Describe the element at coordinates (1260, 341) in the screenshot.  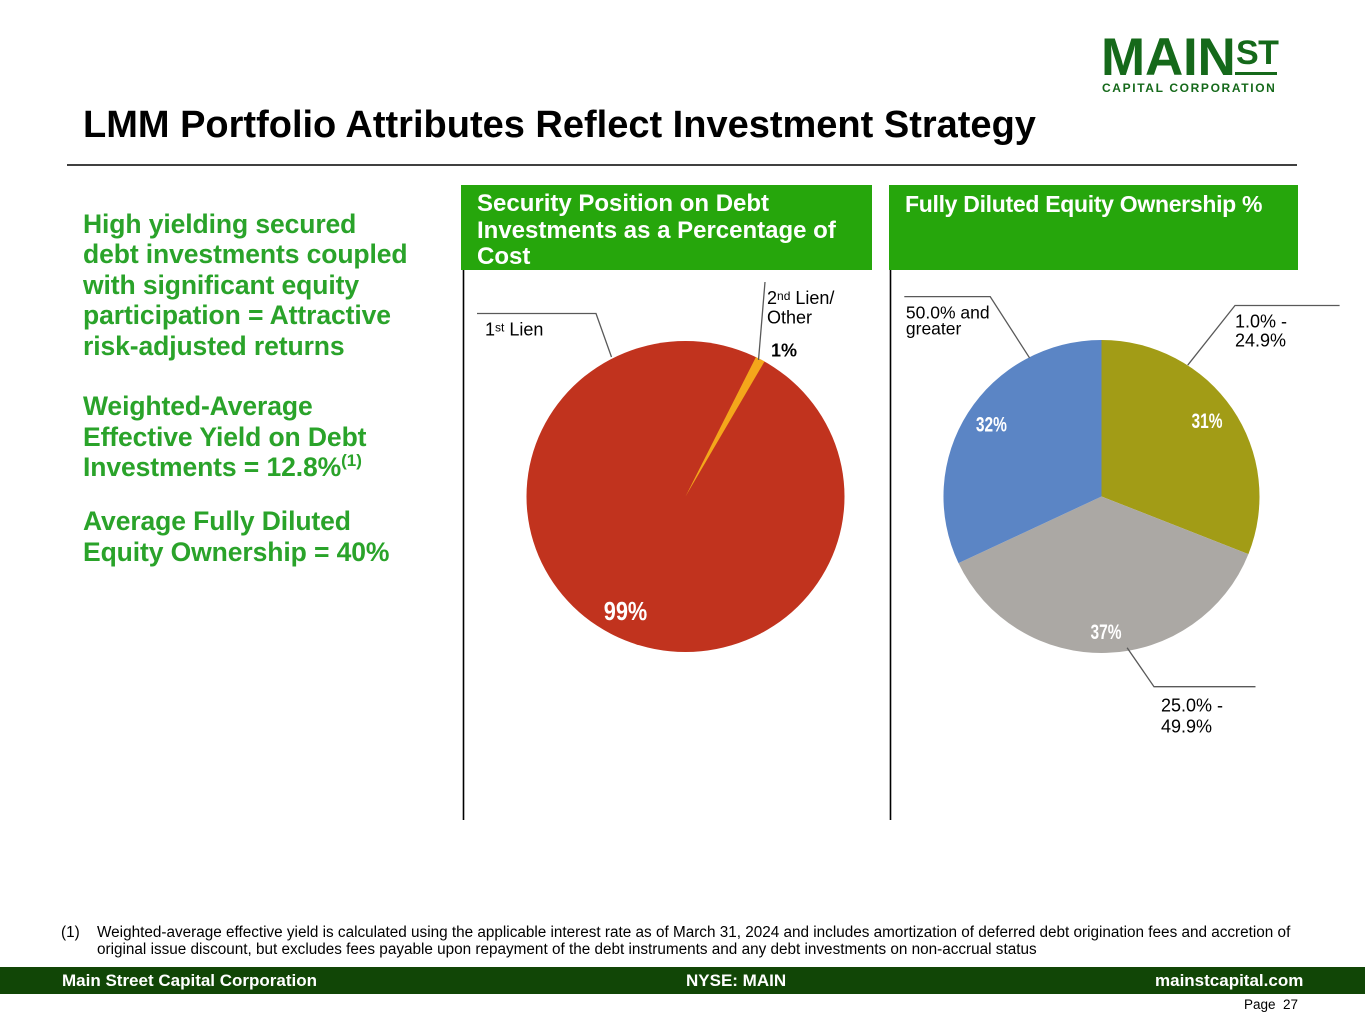
I see `svg-text: 24.9%` at that location.